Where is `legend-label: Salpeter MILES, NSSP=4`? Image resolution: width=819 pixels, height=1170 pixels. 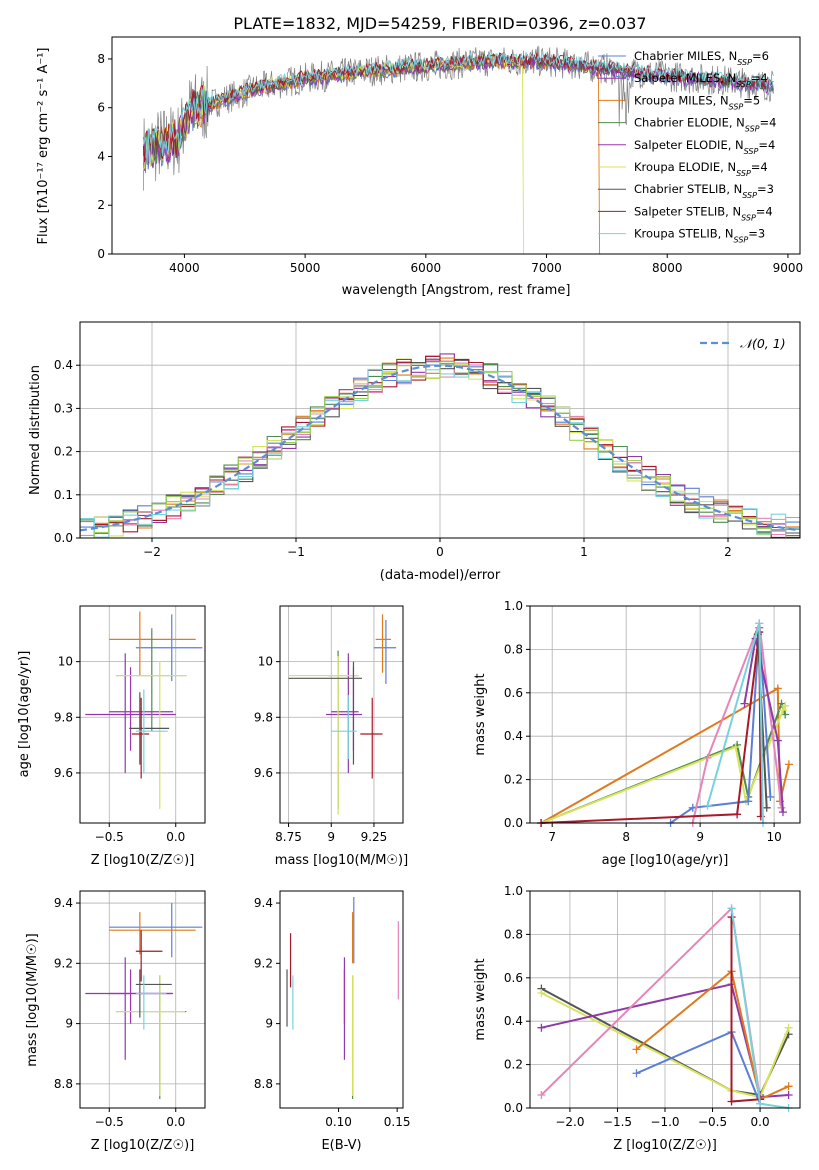 legend-label: Salpeter MILES, NSSP=4 is located at coordinates (701, 80).